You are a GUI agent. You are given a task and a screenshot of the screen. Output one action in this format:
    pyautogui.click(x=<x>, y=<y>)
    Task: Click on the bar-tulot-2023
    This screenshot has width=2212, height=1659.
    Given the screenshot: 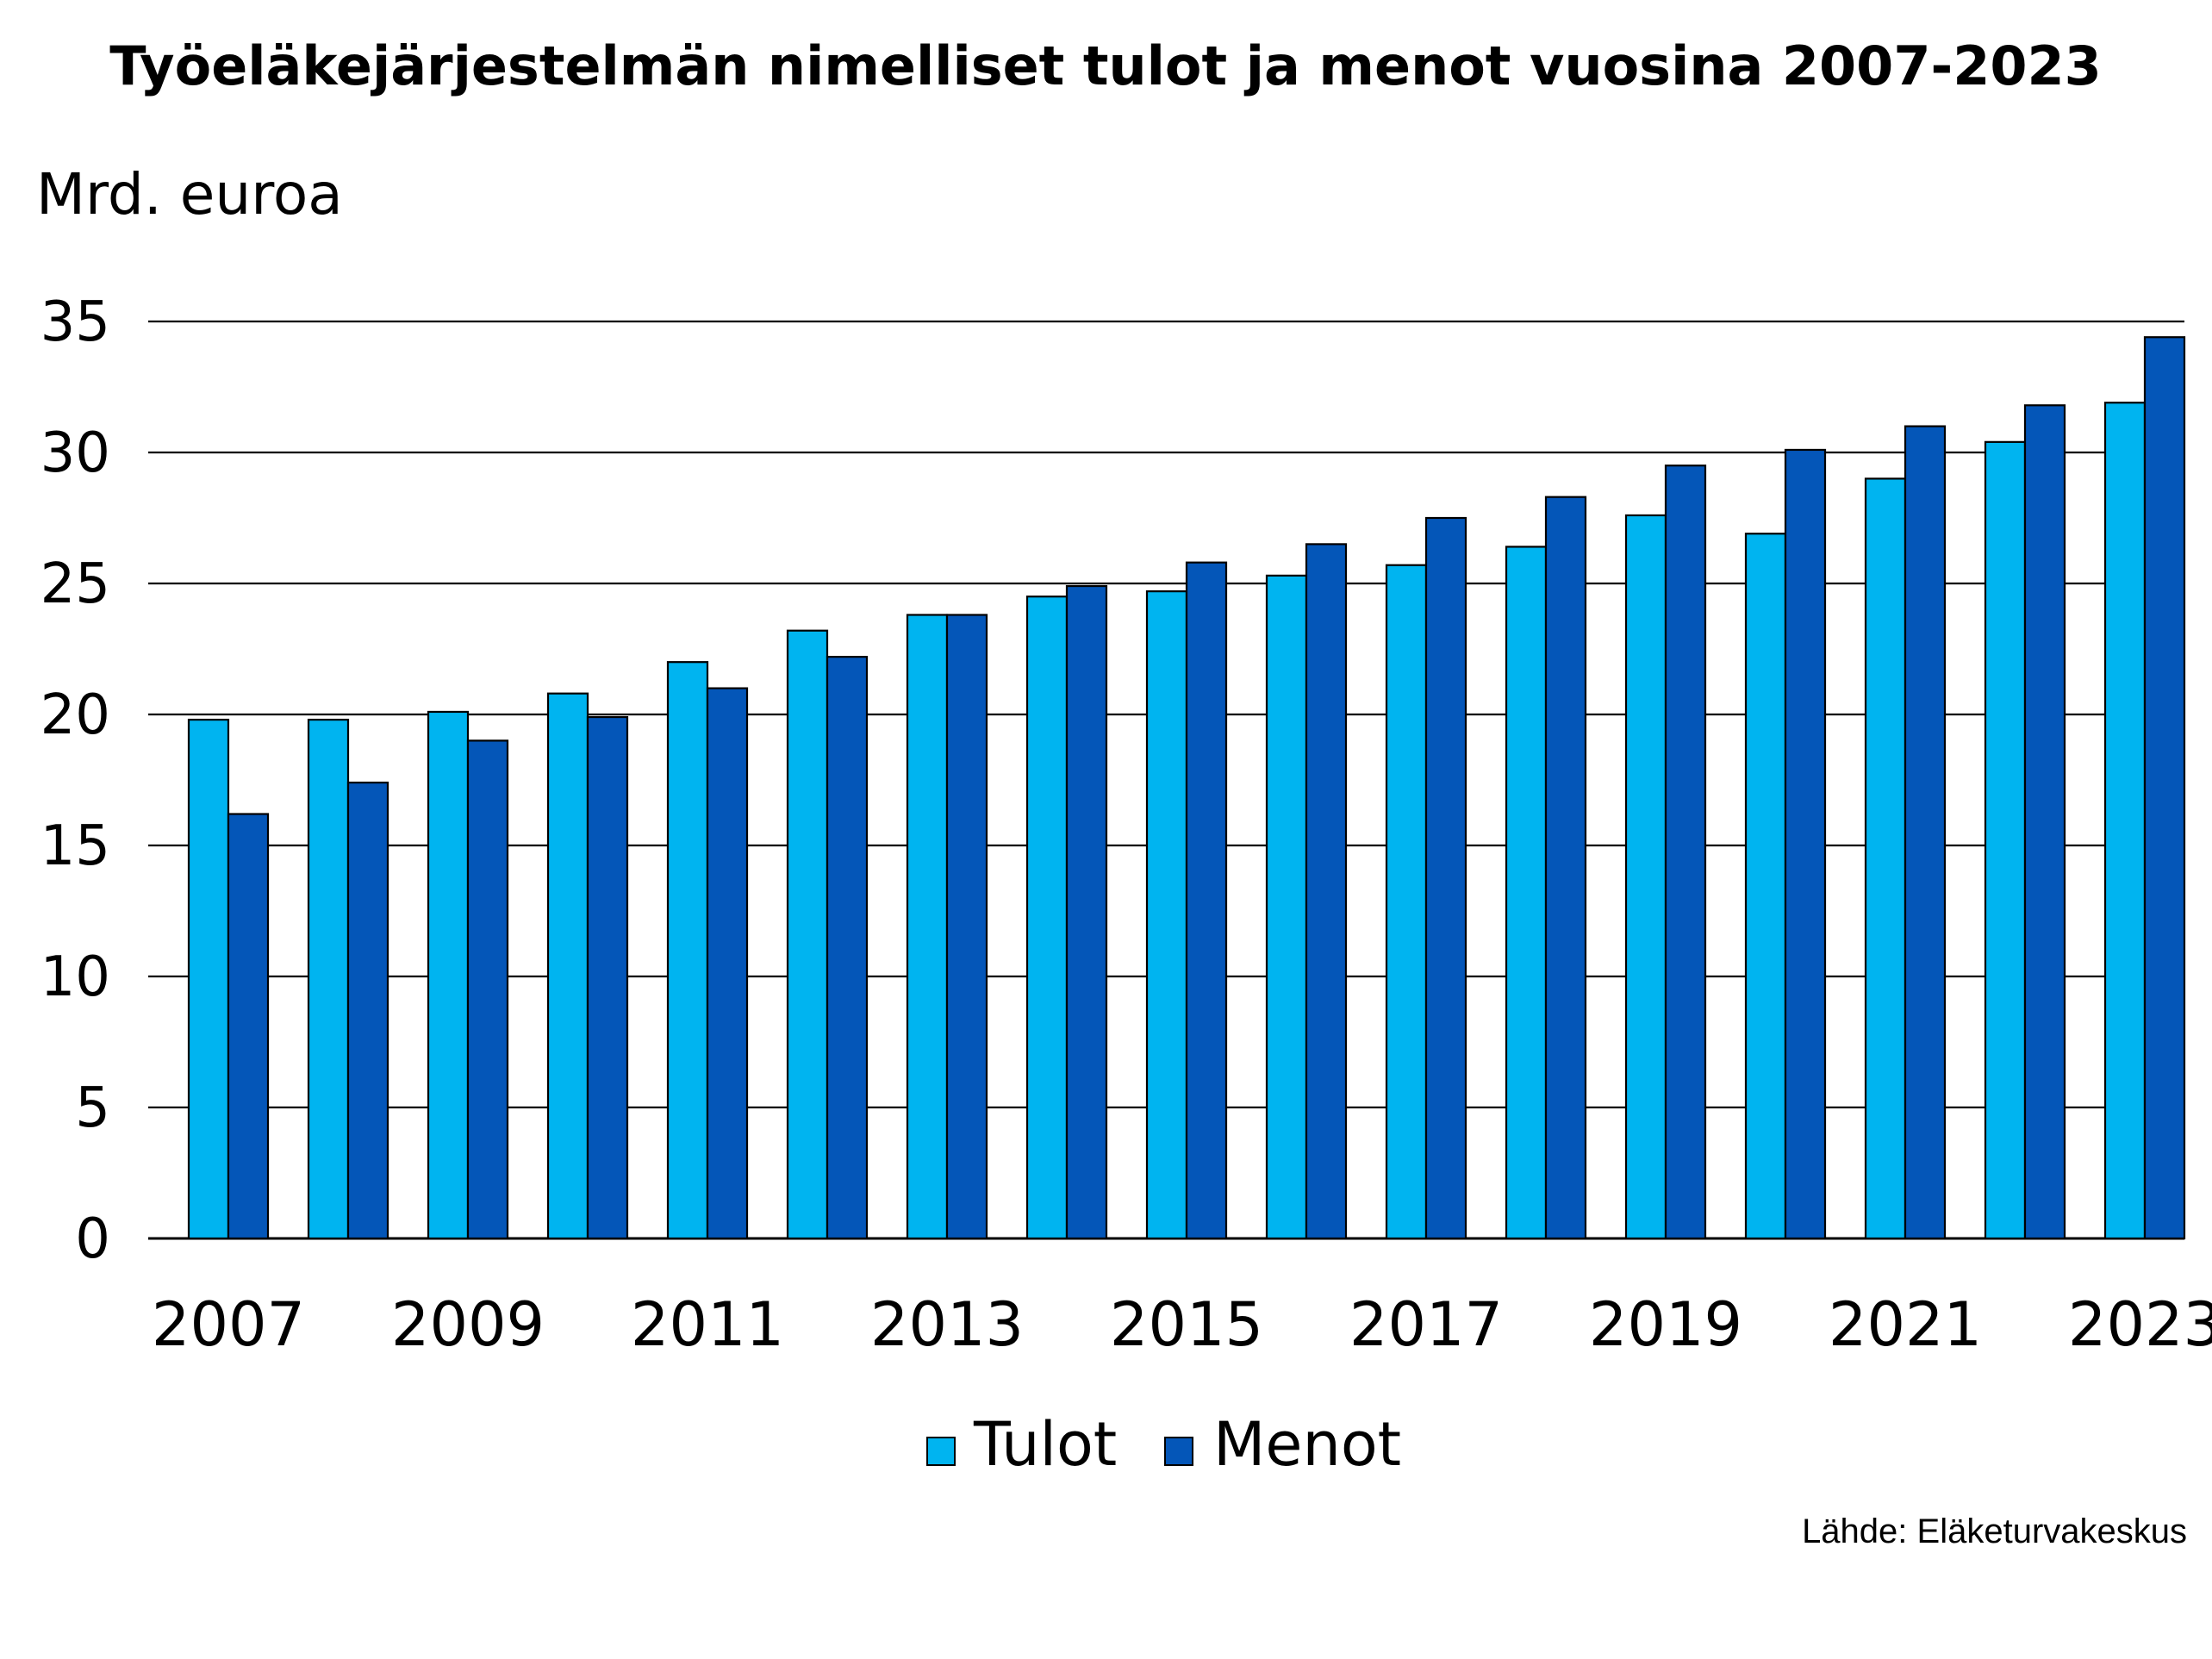 What is the action you would take?
    pyautogui.click(x=2125, y=821)
    